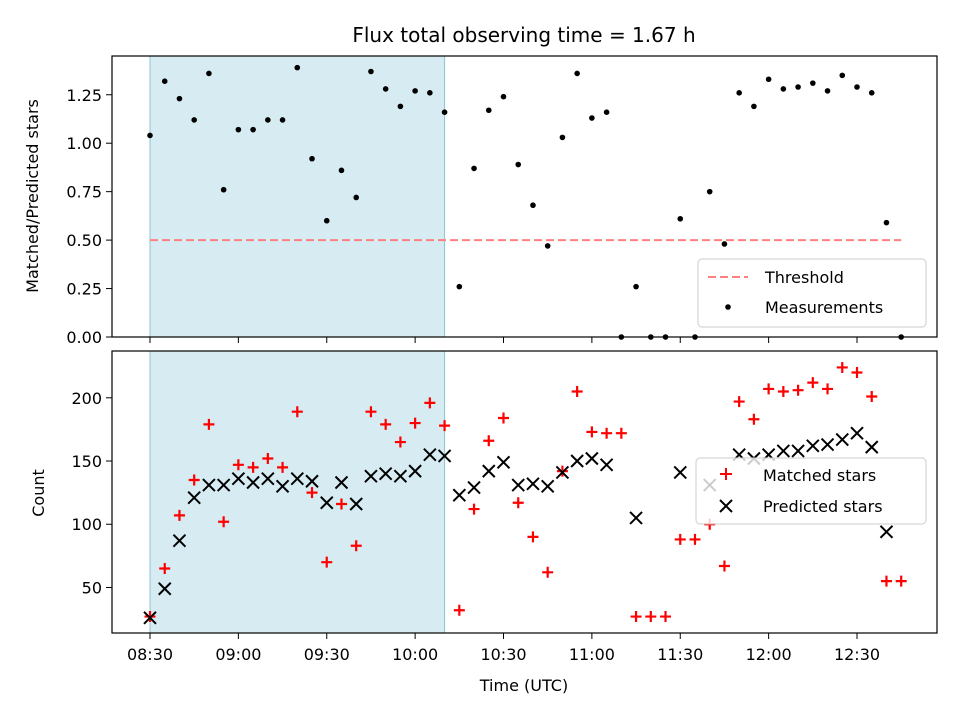  Describe the element at coordinates (84, 143) in the screenshot. I see `top-y-tick-label-4: 1.00` at that location.